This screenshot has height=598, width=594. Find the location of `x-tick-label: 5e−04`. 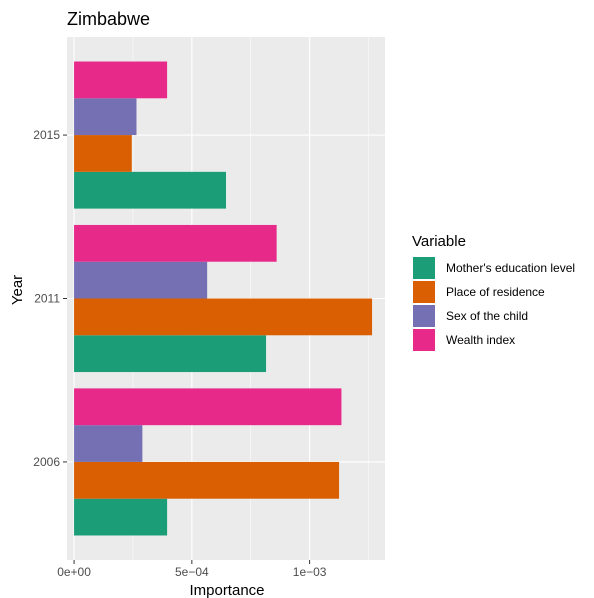

x-tick-label: 5e−04 is located at coordinates (192, 572).